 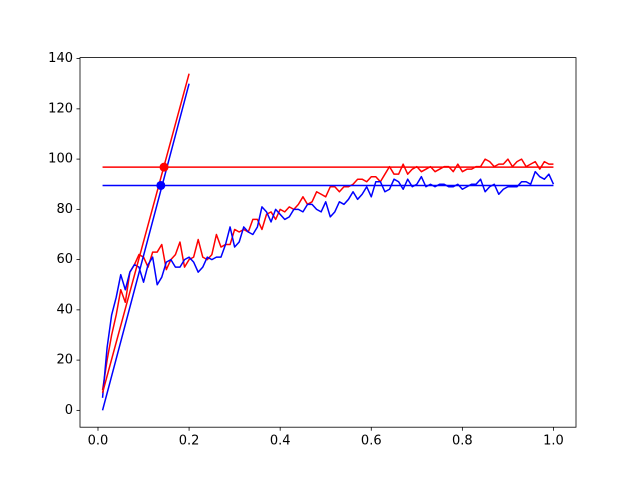 I want to click on x-tick-label: 0.4, so click(x=280, y=441).